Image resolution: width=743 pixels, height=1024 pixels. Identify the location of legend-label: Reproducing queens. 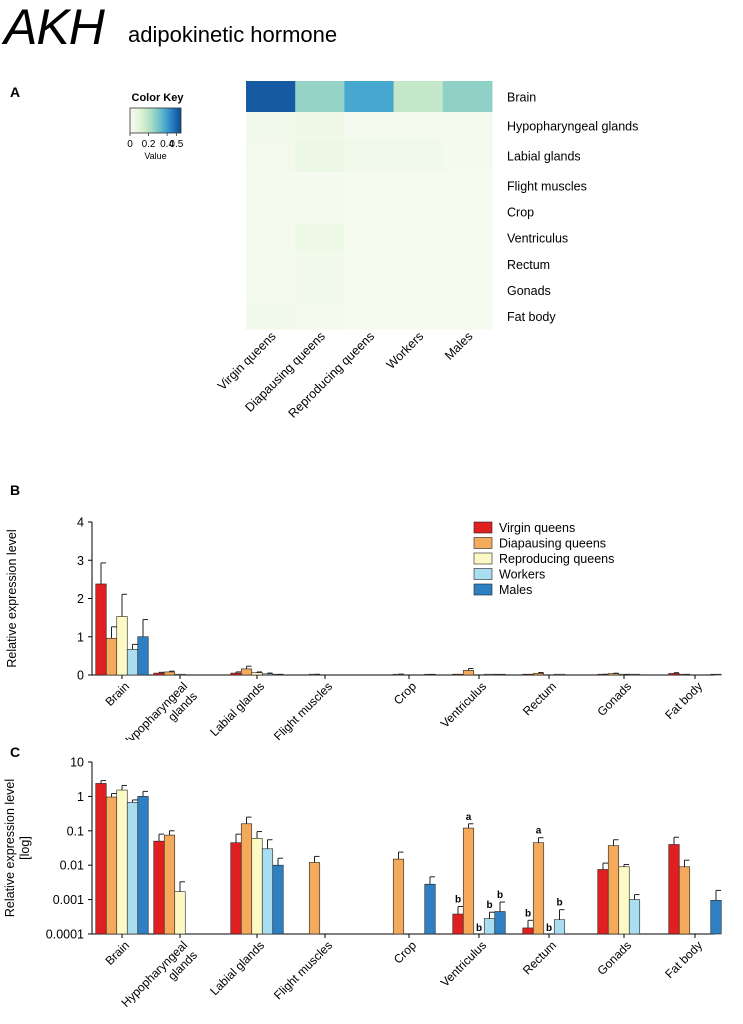
(556, 559).